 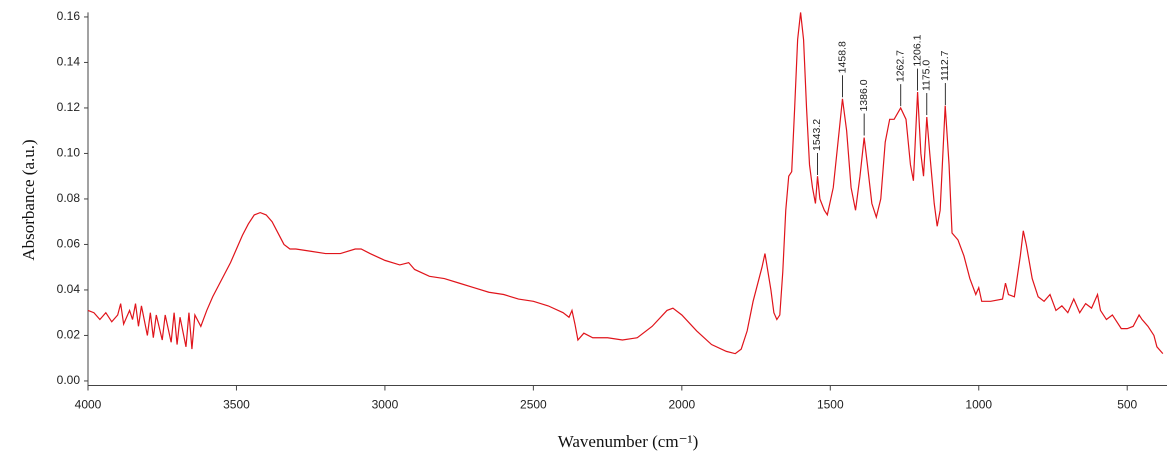 I want to click on x-axis-title: Wavenumber (cm⁻¹), so click(x=628, y=441).